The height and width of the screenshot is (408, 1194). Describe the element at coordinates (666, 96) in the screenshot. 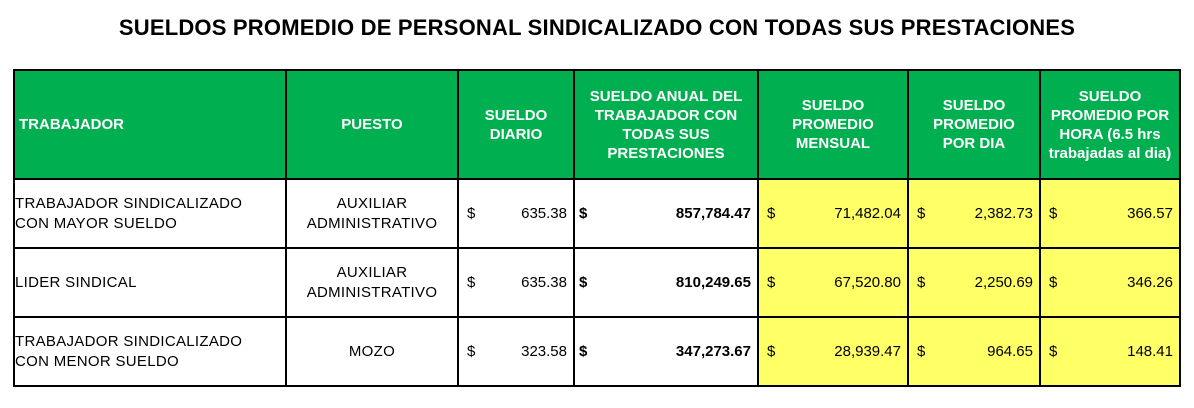

I see `header-line: SUELDO ANUAL DEL` at that location.